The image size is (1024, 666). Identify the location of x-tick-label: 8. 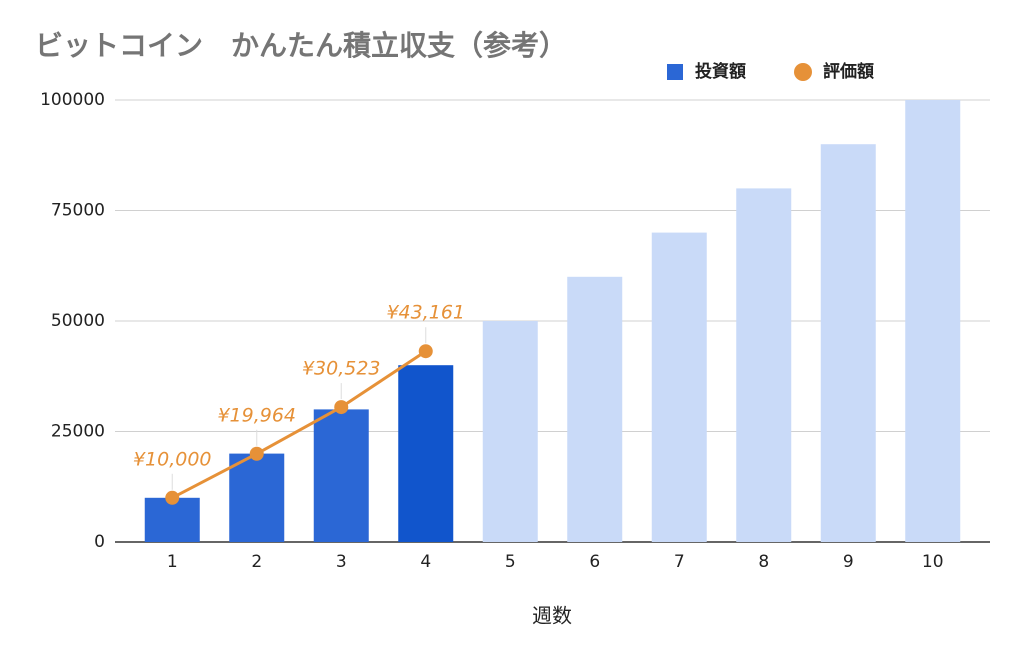
(763, 562).